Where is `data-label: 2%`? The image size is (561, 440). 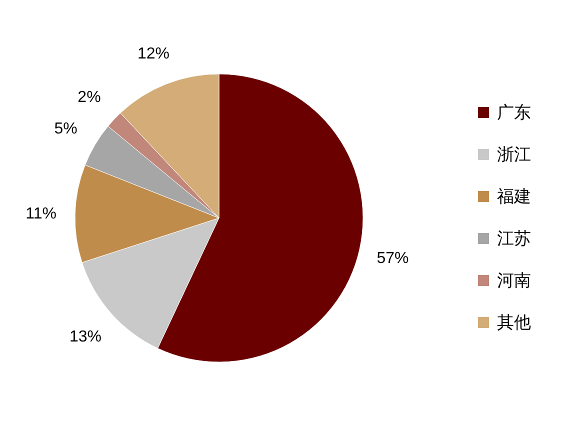
data-label: 2% is located at coordinates (89, 97).